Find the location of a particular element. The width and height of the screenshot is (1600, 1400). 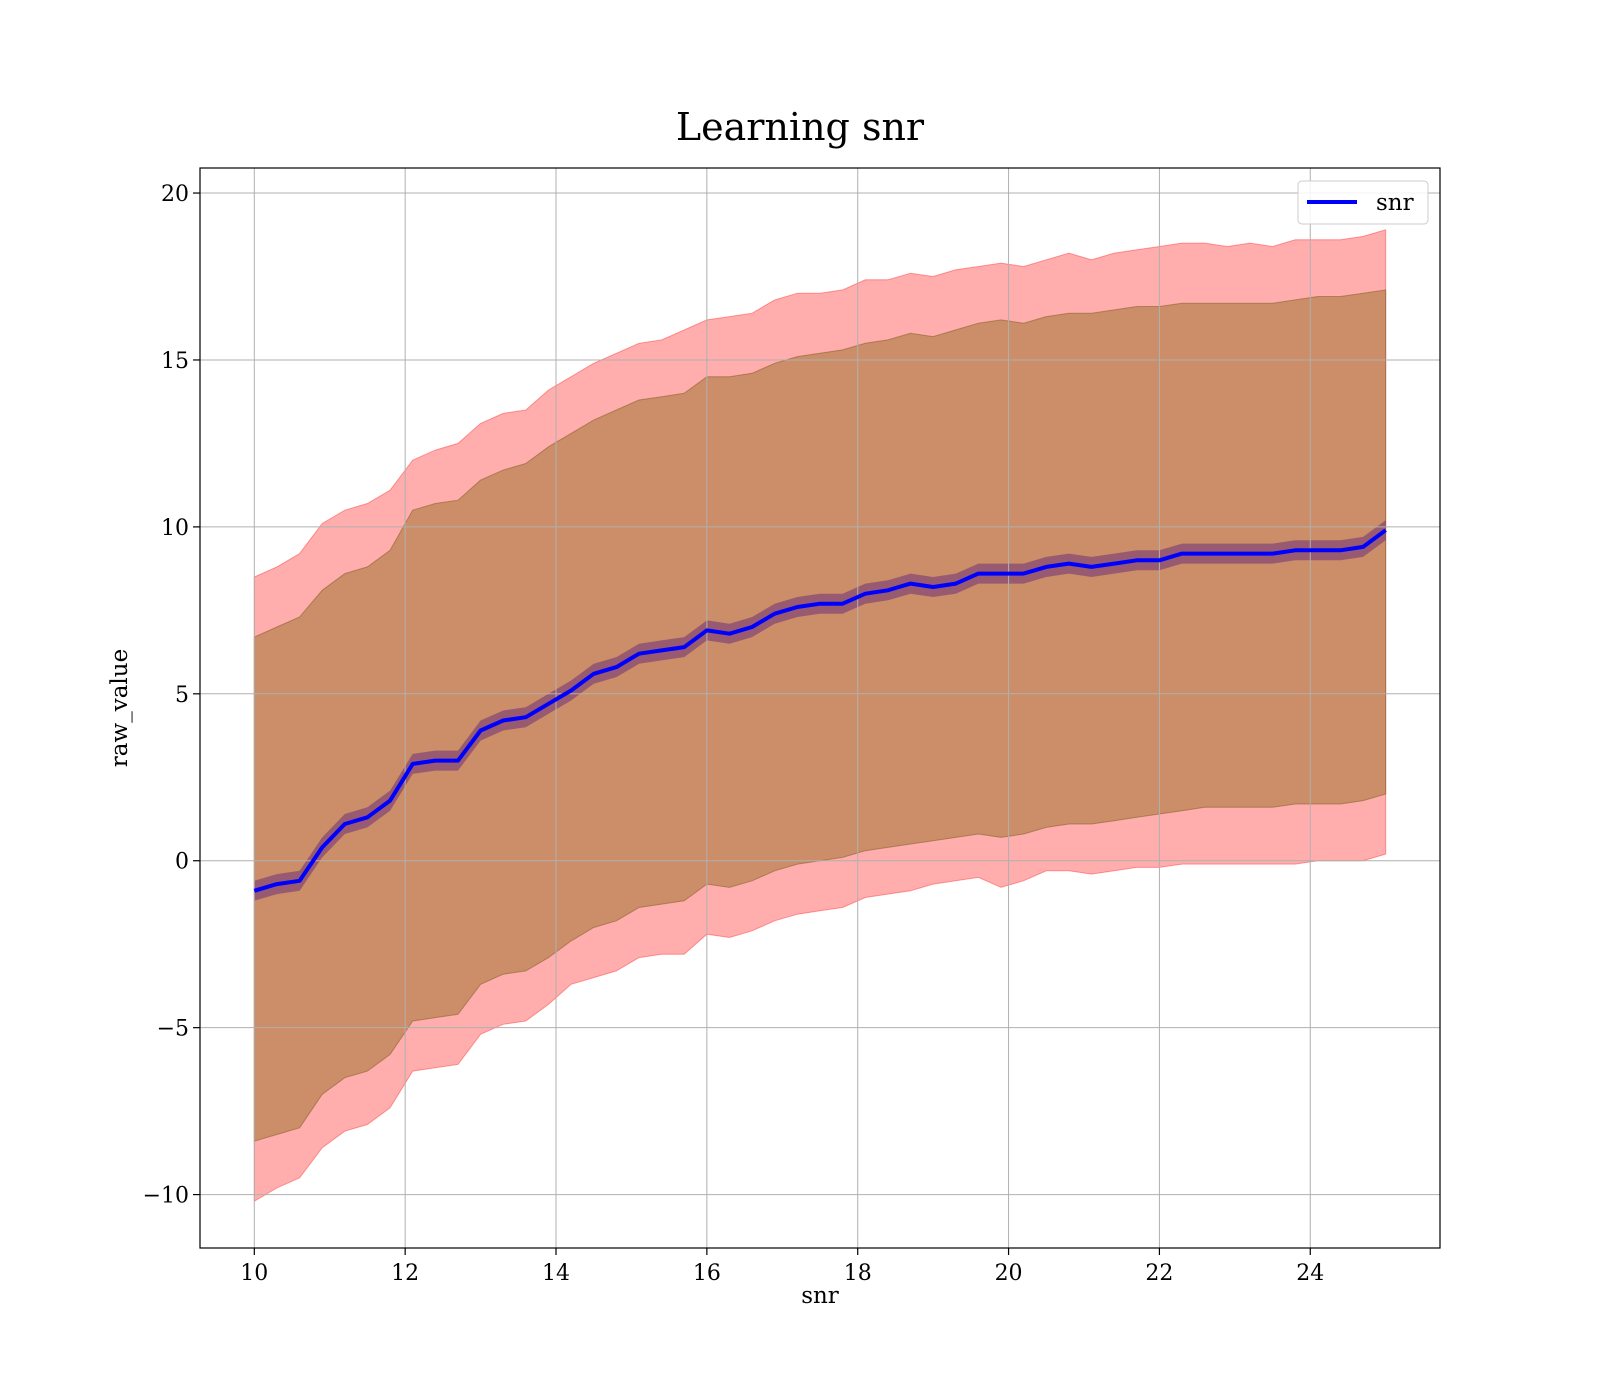

y-axis: −10 −5 0 5 10 15 20 is located at coordinates (171, 695).